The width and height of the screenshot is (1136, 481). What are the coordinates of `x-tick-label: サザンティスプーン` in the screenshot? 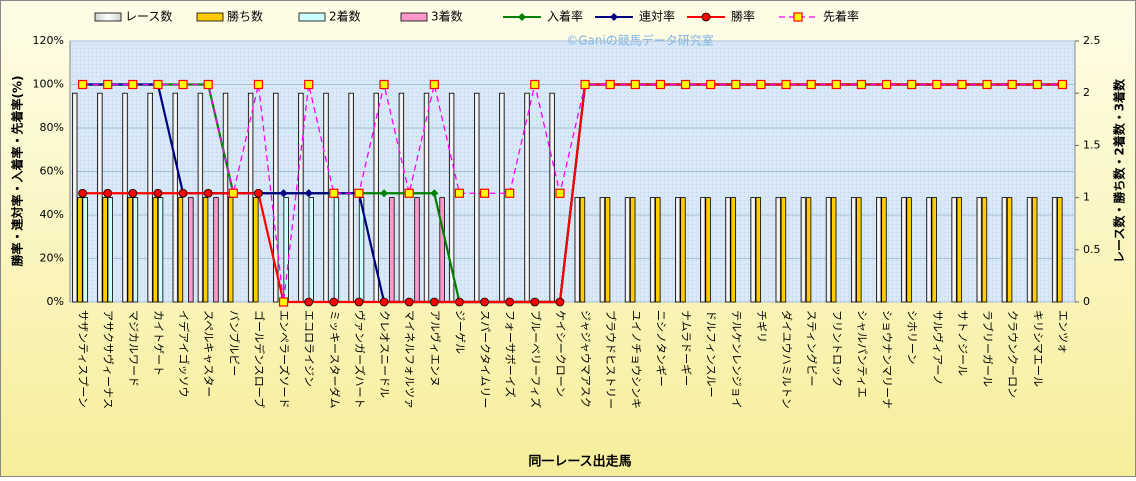 It's located at (83, 359).